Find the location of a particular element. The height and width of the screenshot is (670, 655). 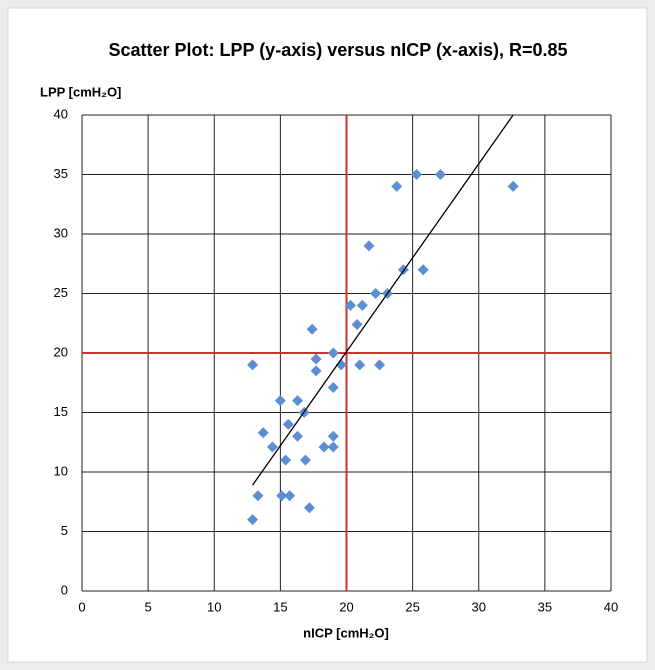

y-axis-label: LPP [cmH₂O] is located at coordinates (80, 91).